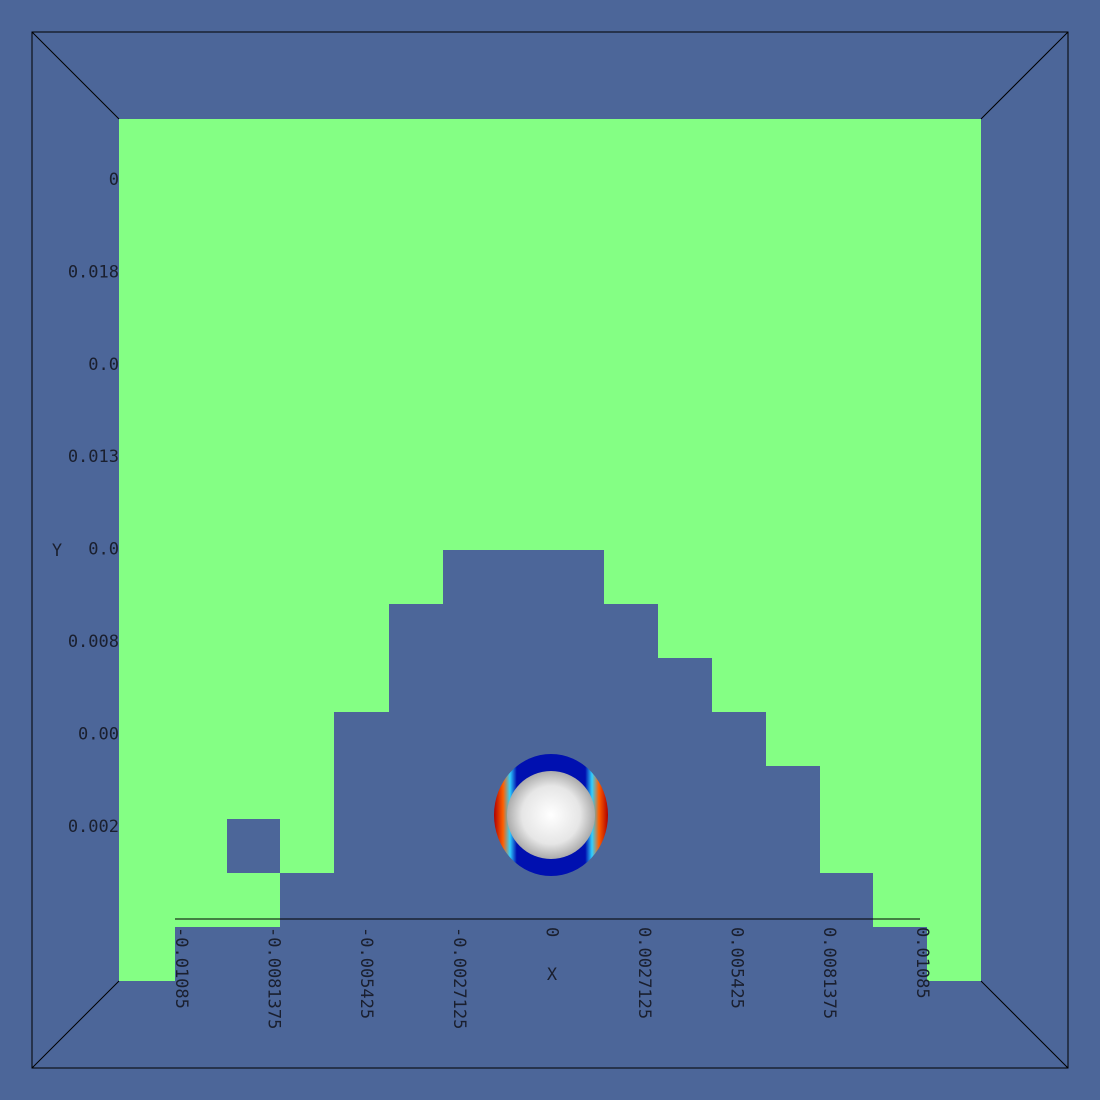 This screenshot has height=1100, width=1100. Describe the element at coordinates (274, 978) in the screenshot. I see `x-label: -0.0081375` at that location.